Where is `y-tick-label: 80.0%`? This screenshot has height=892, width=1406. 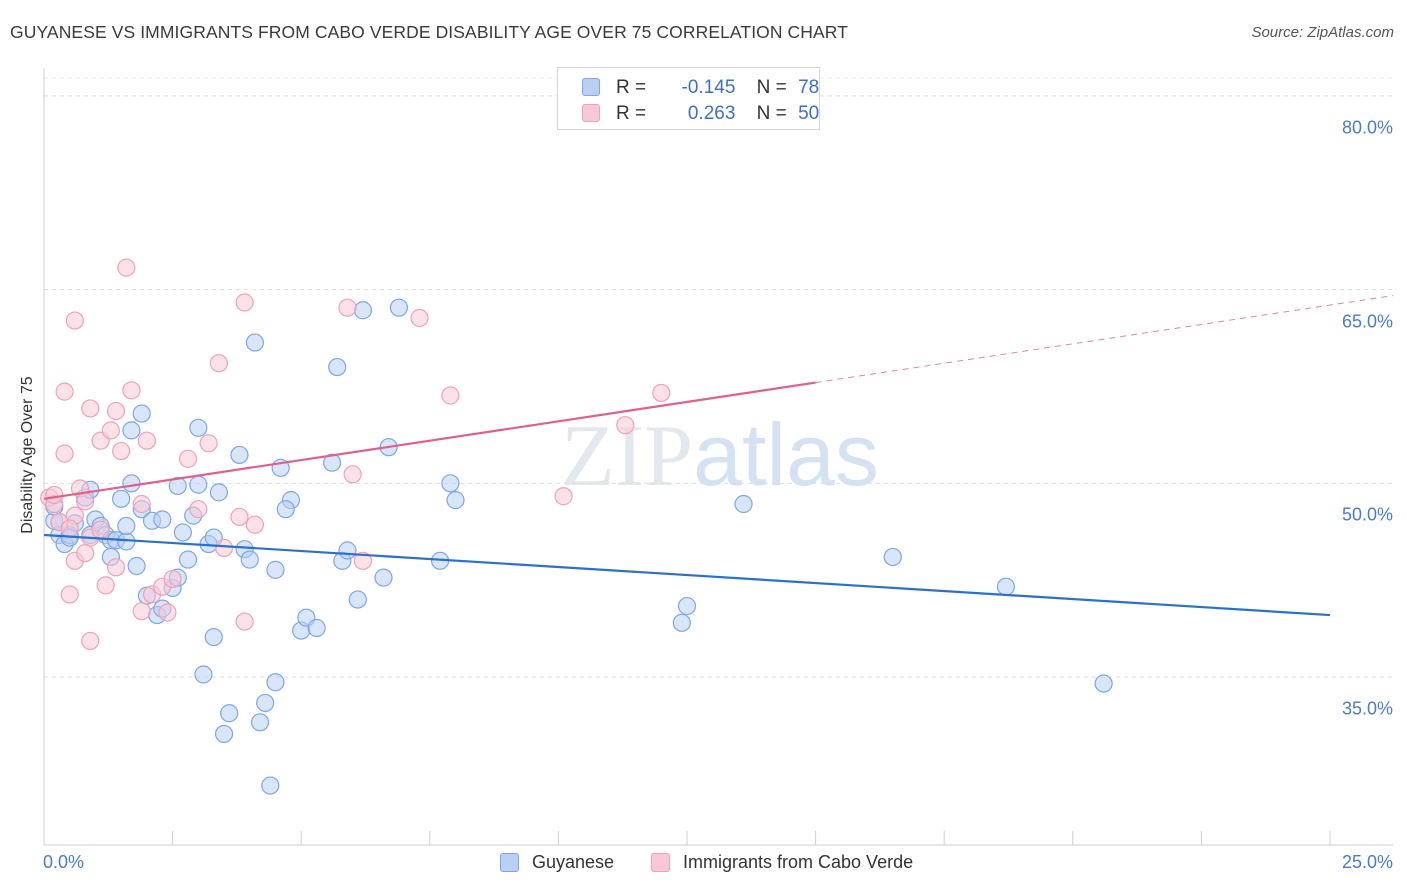 y-tick-label: 80.0% is located at coordinates (1367, 127).